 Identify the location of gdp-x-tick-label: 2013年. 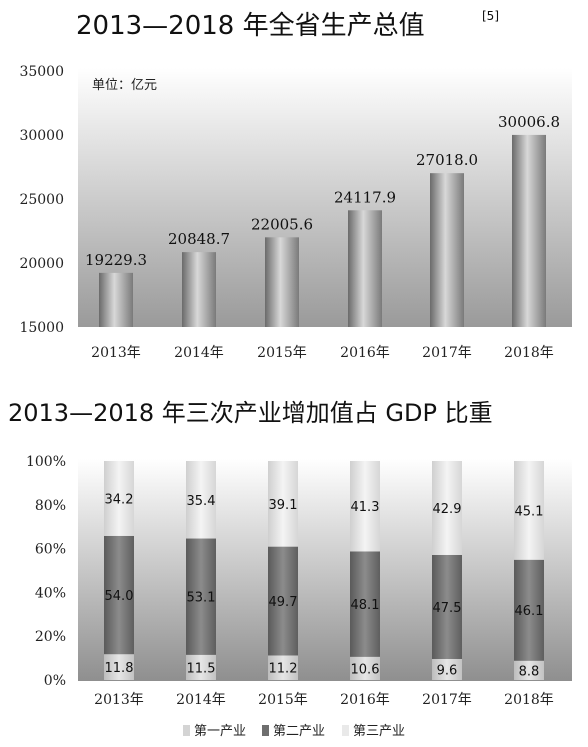
(116, 353).